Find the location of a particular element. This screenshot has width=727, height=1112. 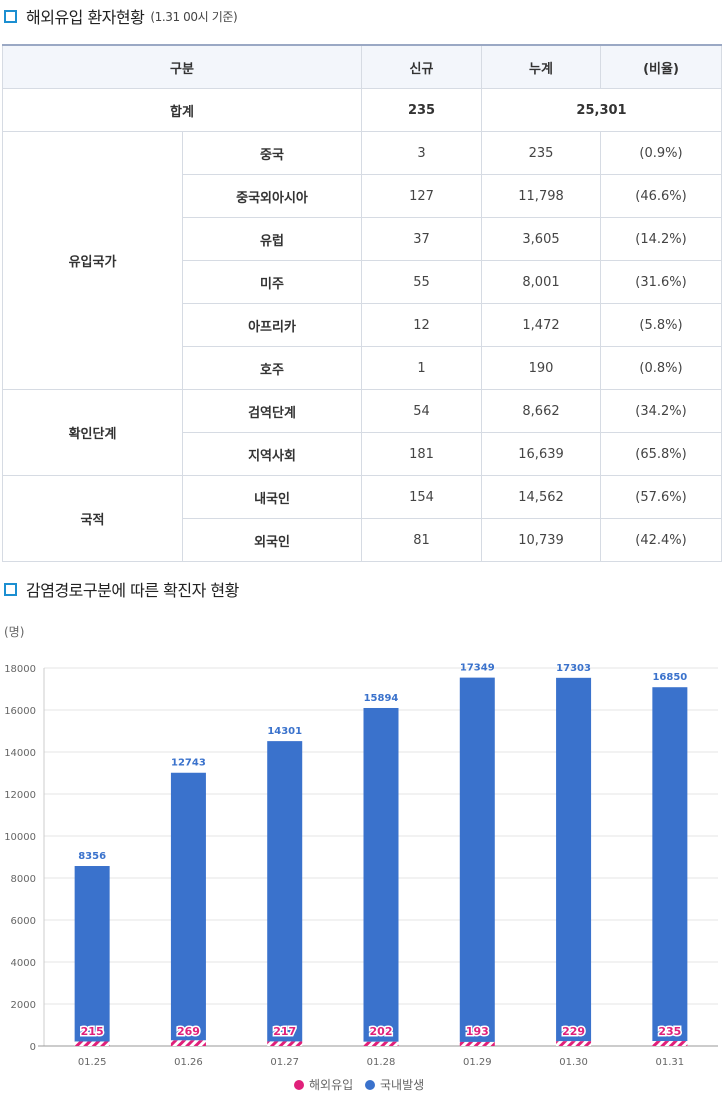

y-tick-label: 18000 is located at coordinates (20, 669).